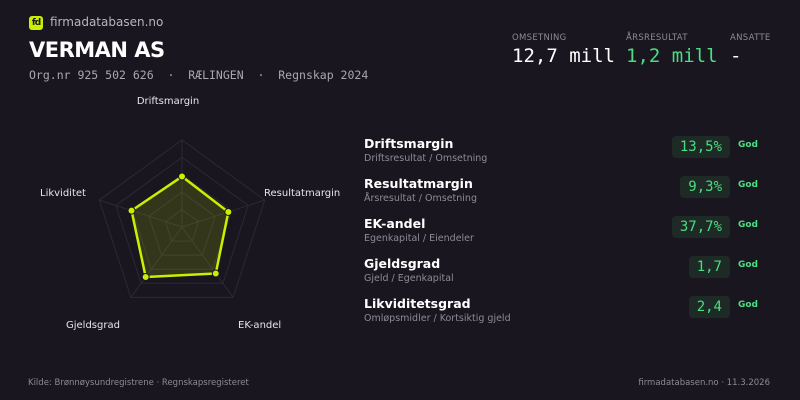 This screenshot has height=400, width=800. What do you see at coordinates (417, 303) in the screenshot?
I see `metric-name: Likviditetsgrad` at bounding box center [417, 303].